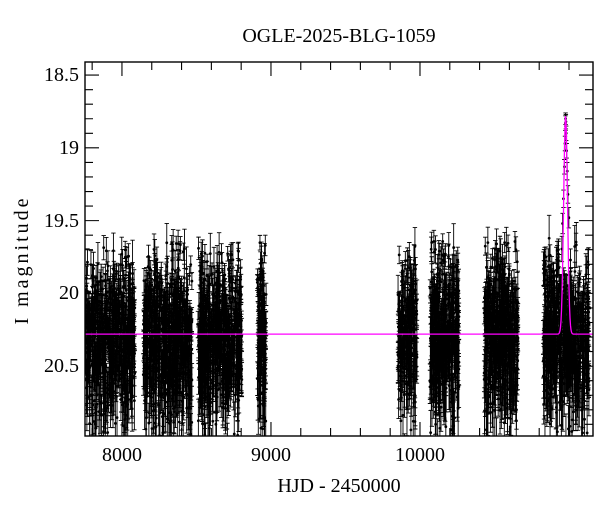 Image resolution: width=600 pixels, height=512 pixels. I want to click on x-tick-label: 10000, so click(419, 455).